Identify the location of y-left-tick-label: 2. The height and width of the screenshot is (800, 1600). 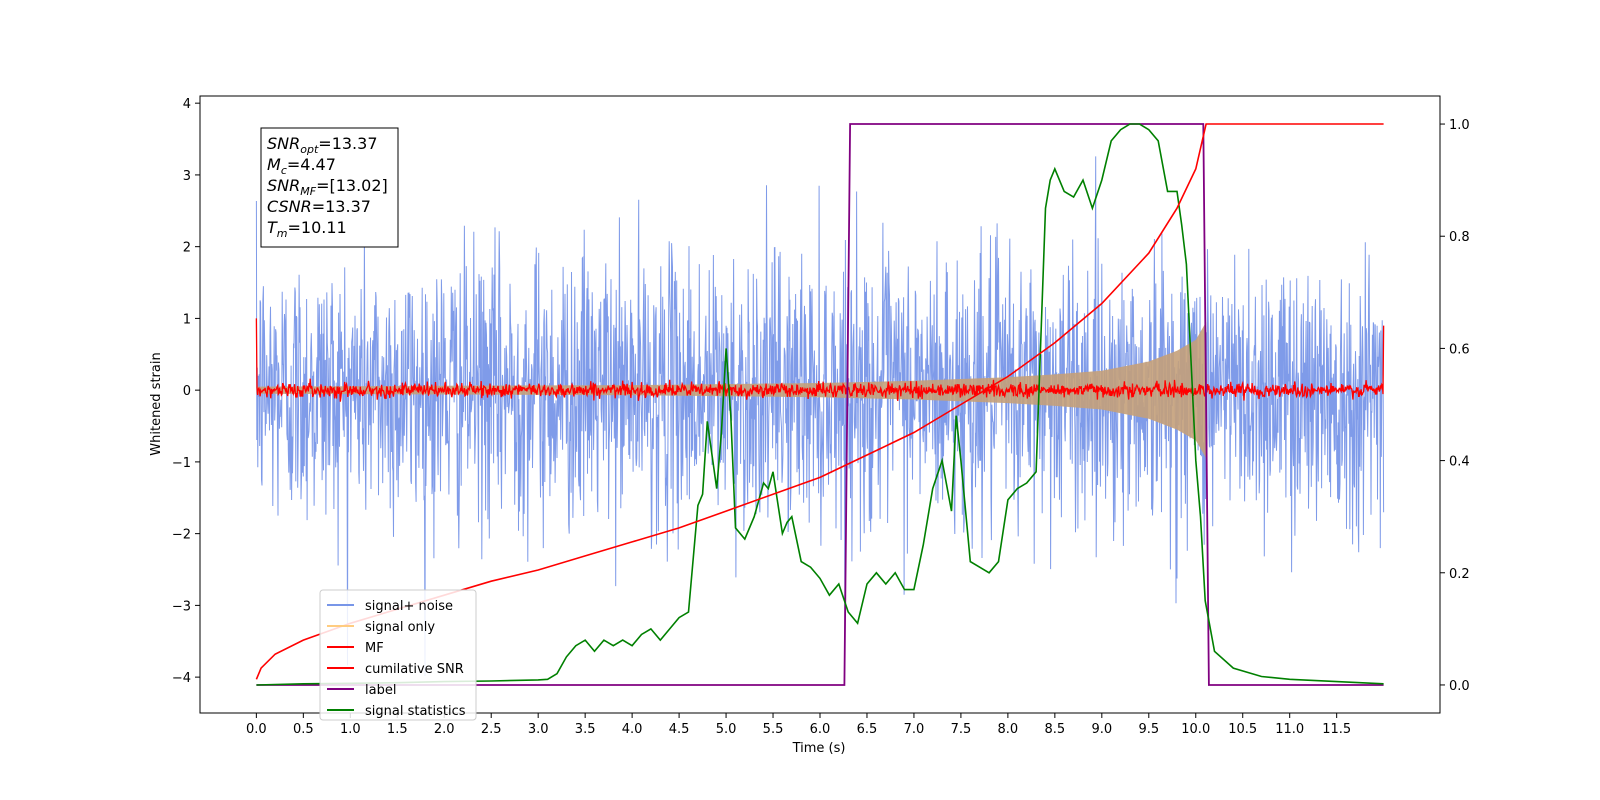
(187, 248).